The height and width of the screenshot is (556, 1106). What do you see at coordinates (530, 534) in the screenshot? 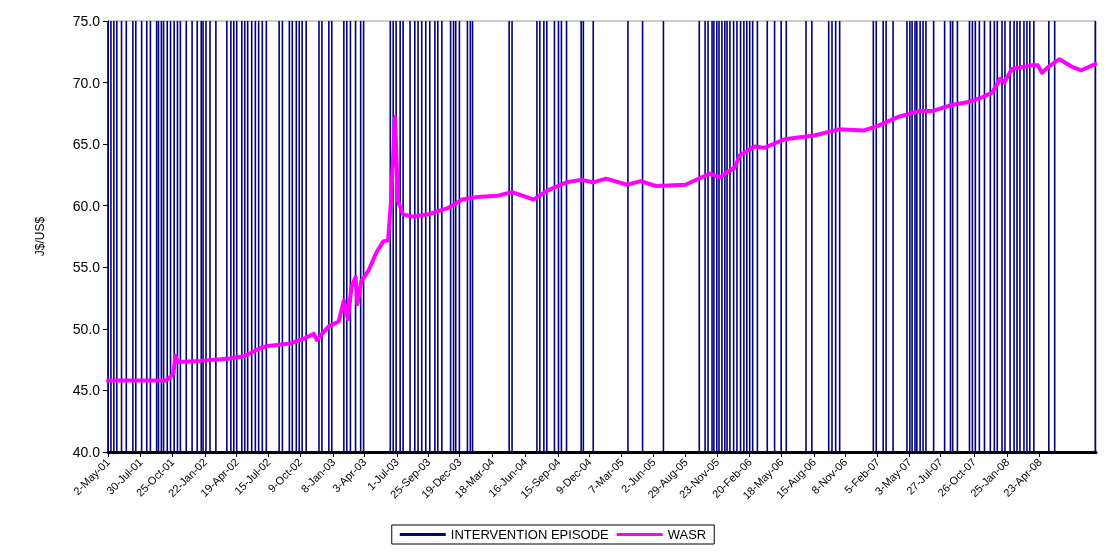
I see `legend-label: INTERVENTION EPISODE` at bounding box center [530, 534].